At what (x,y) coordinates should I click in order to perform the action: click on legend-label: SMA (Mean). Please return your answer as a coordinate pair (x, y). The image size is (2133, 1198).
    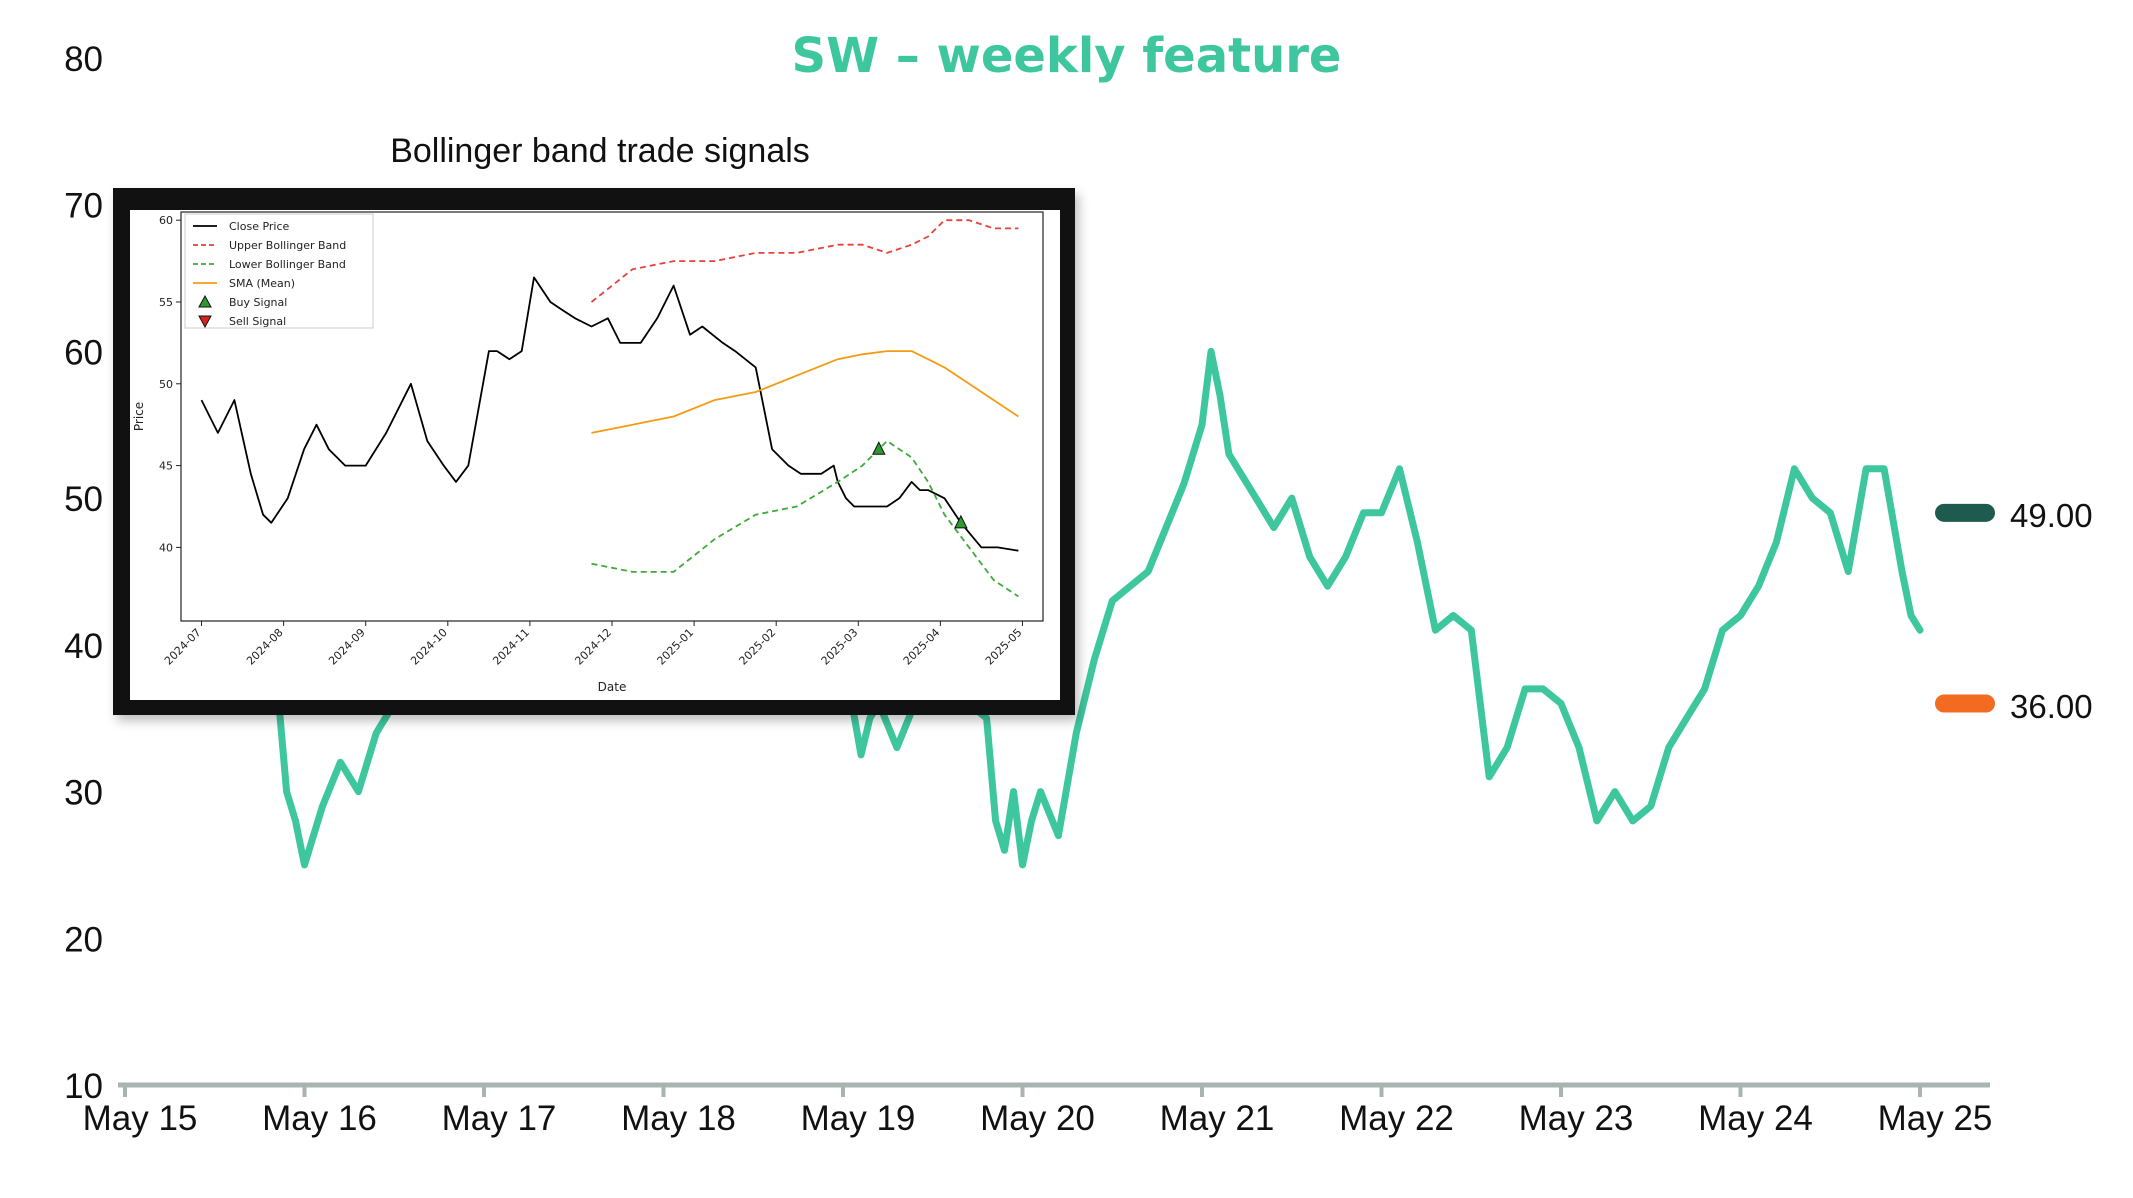
    Looking at the image, I should click on (262, 283).